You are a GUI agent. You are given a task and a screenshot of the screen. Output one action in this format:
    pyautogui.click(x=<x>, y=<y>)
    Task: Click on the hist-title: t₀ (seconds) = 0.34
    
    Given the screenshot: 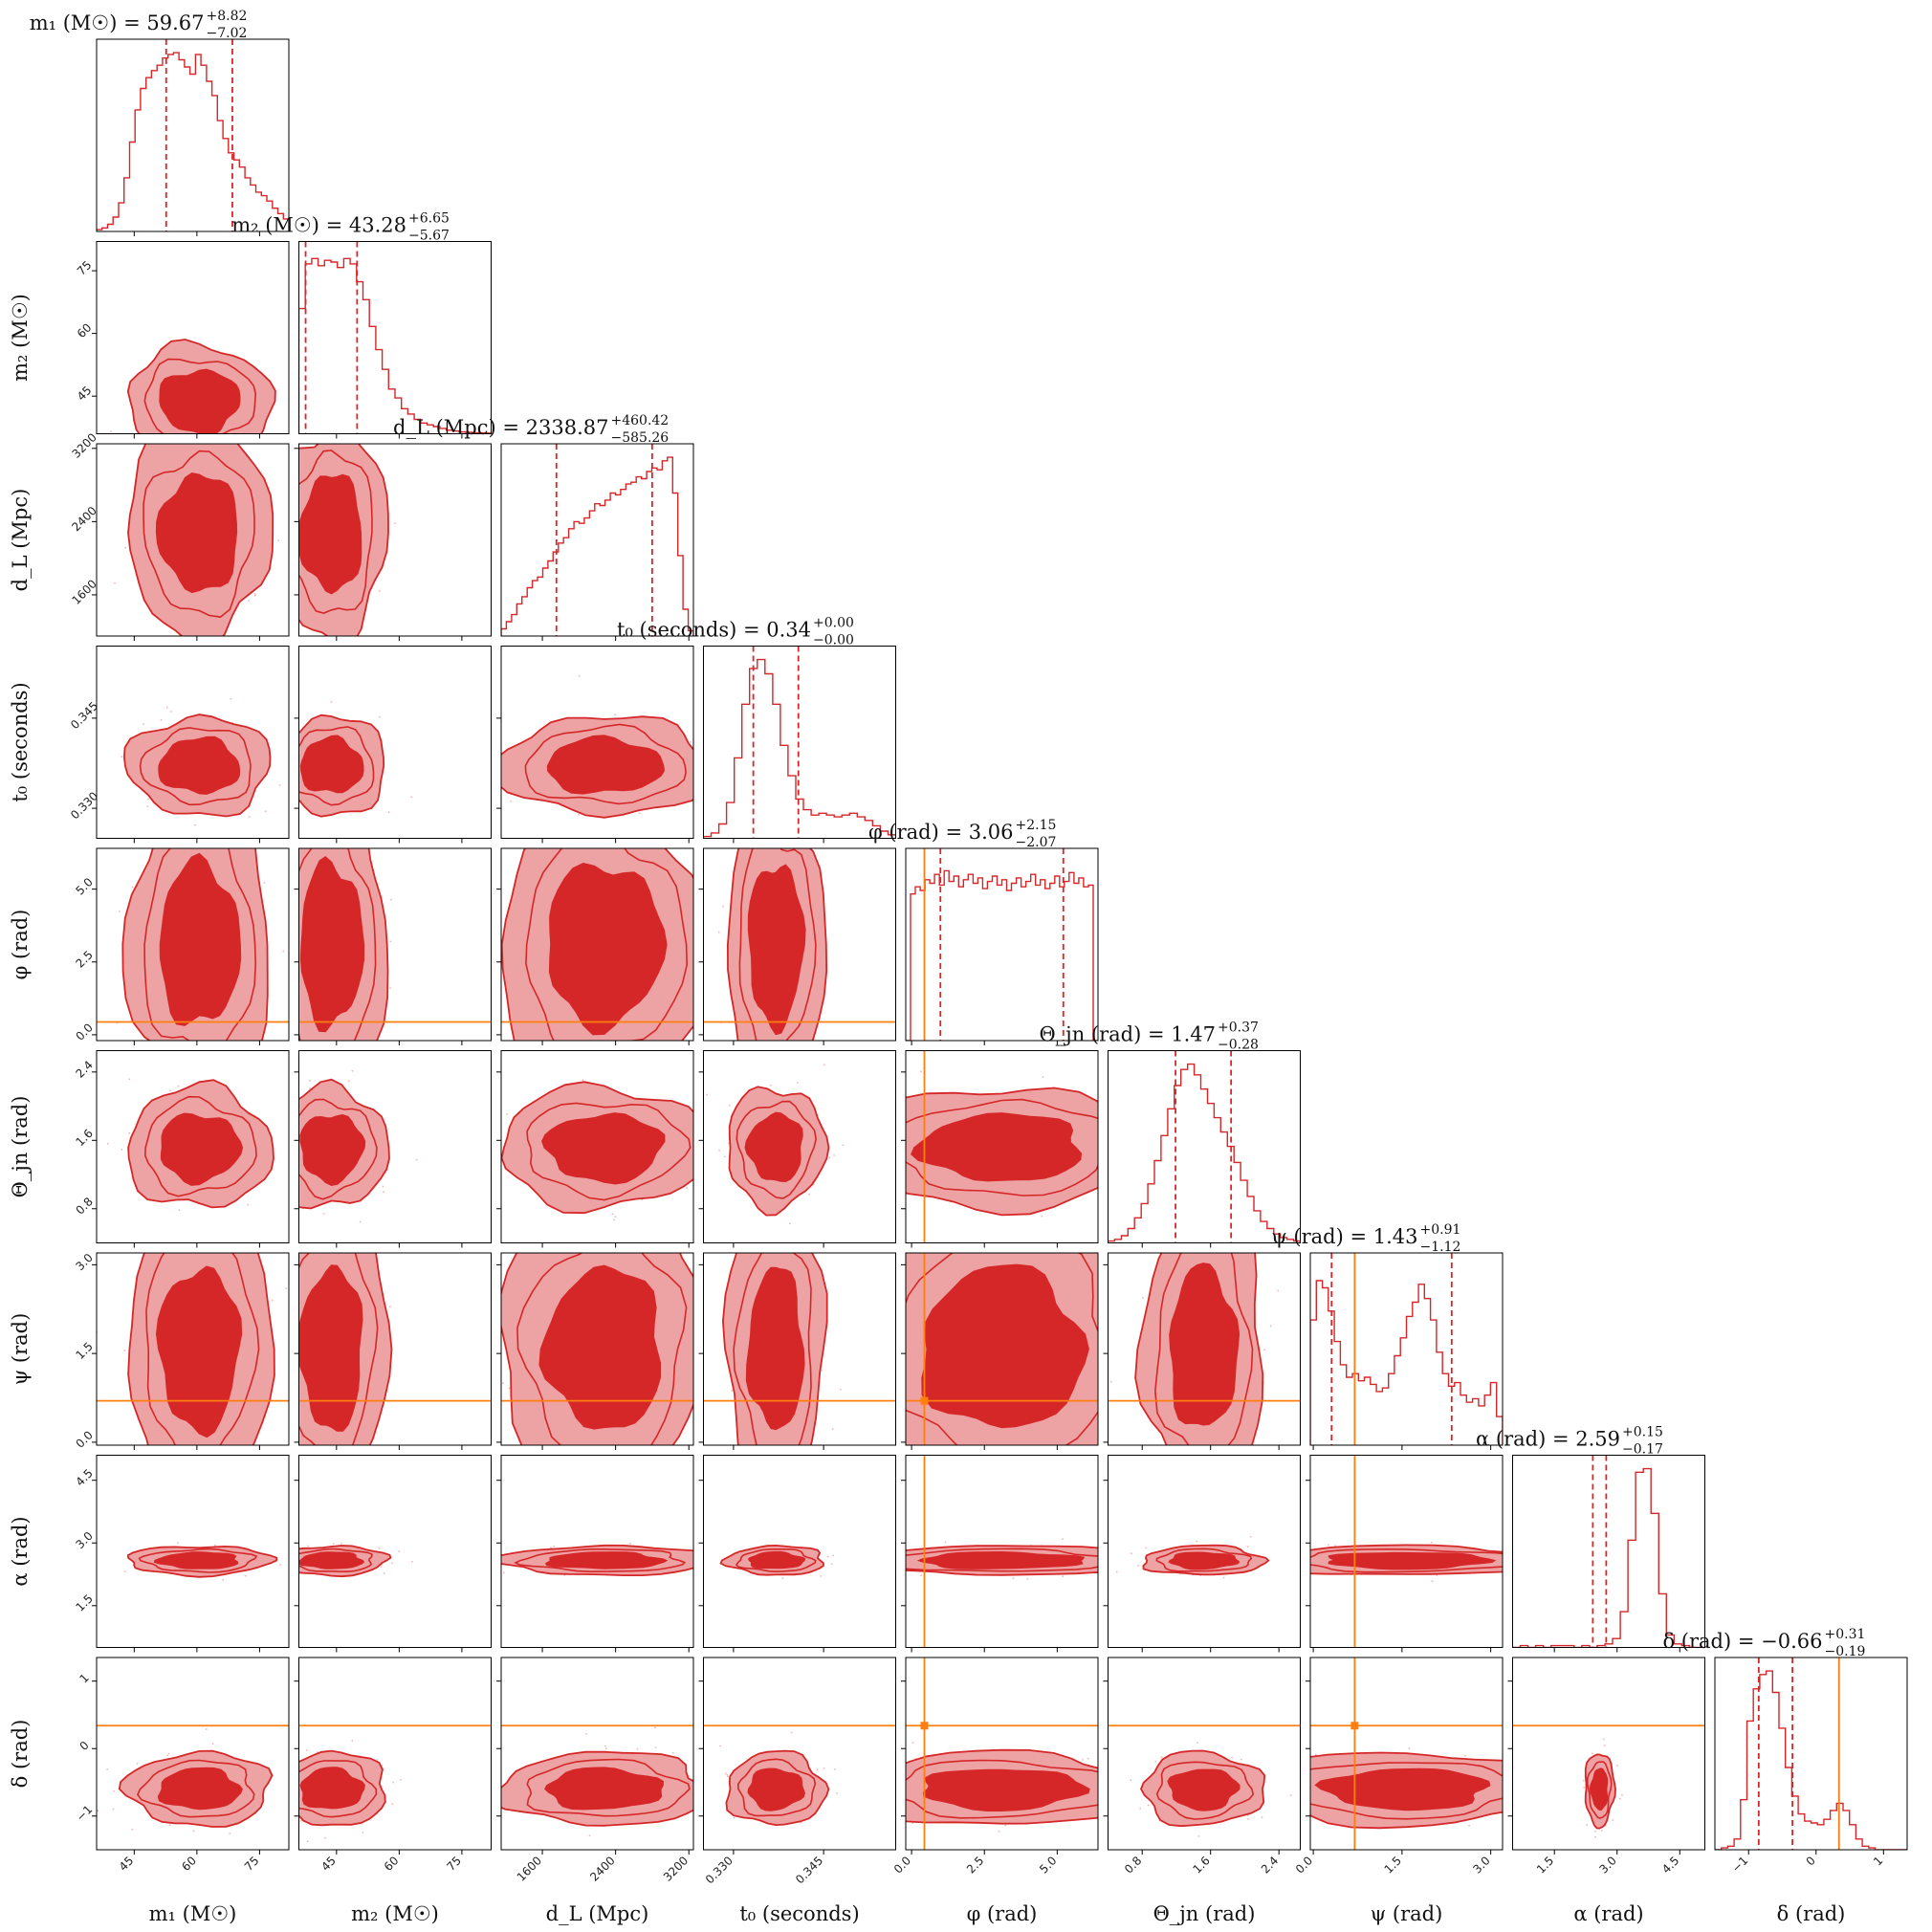 What is the action you would take?
    pyautogui.click(x=714, y=630)
    